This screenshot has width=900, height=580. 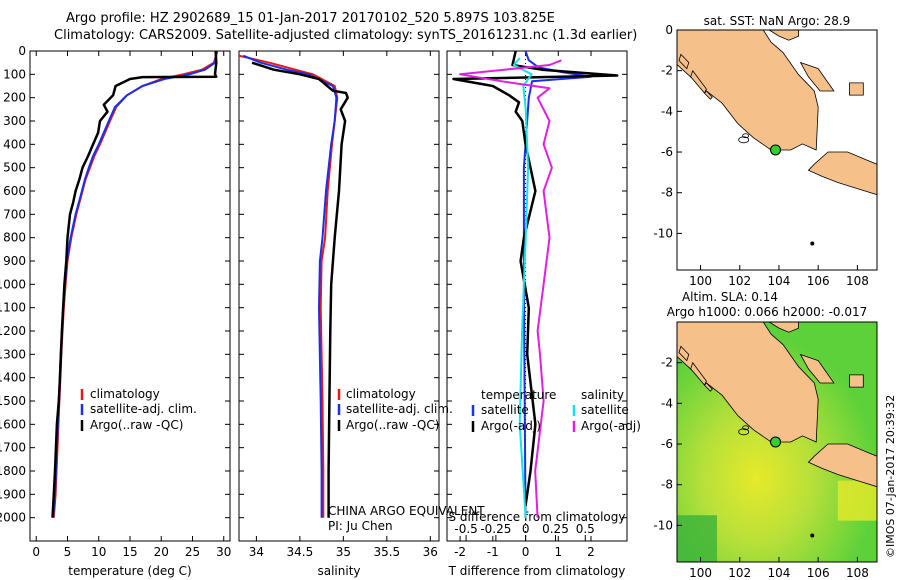 I want to click on depth-ytick-label: 1600, so click(x=13, y=424).